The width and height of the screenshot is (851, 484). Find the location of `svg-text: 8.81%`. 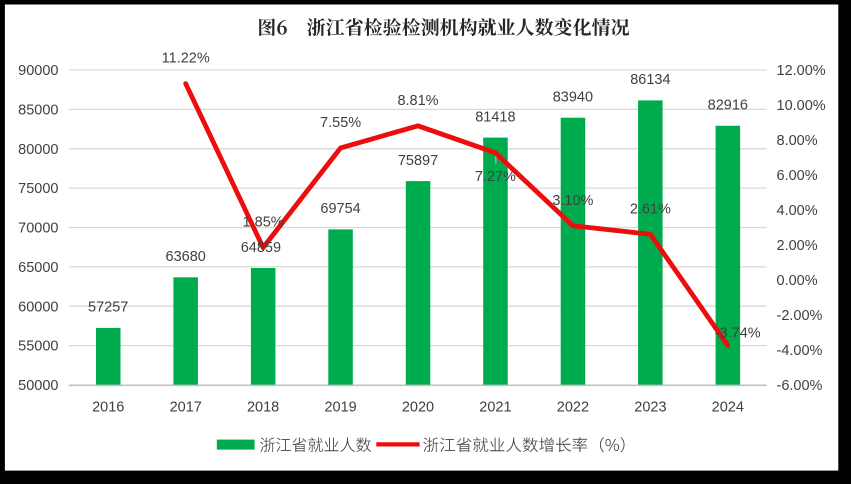

svg-text: 8.81% is located at coordinates (417, 101).